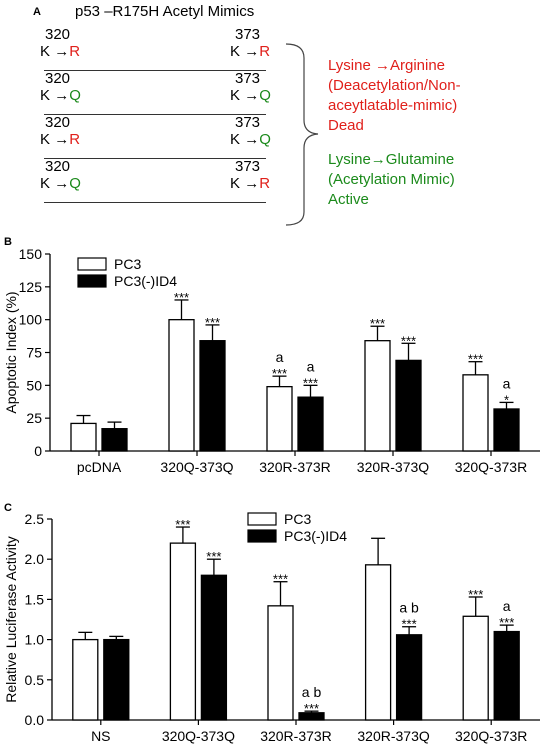 This screenshot has height=744, width=550. What do you see at coordinates (34, 418) in the screenshot?
I see `y-tick-label: 25` at bounding box center [34, 418].